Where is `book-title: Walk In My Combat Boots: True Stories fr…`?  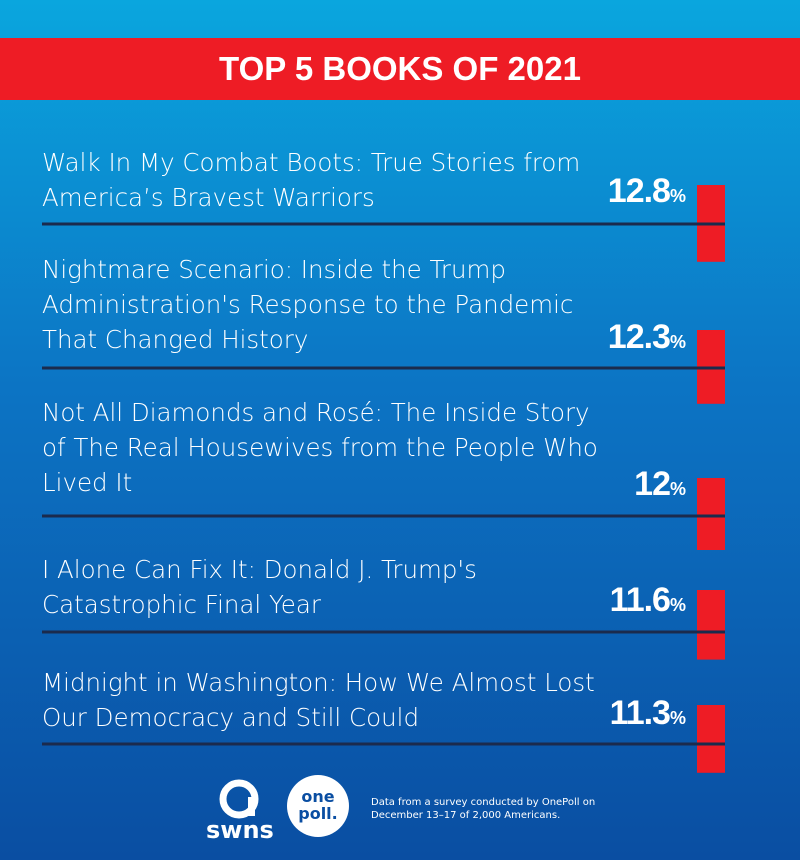
book-title: Walk In My Combat Boots: True Stories fr… is located at coordinates (311, 180).